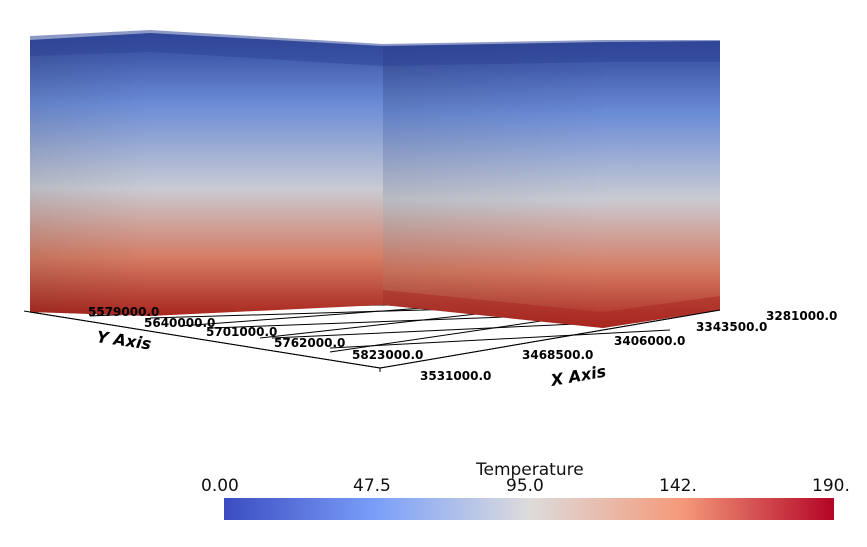 The height and width of the screenshot is (547, 867). What do you see at coordinates (90, 174) in the screenshot?
I see `left-outer-shade` at bounding box center [90, 174].